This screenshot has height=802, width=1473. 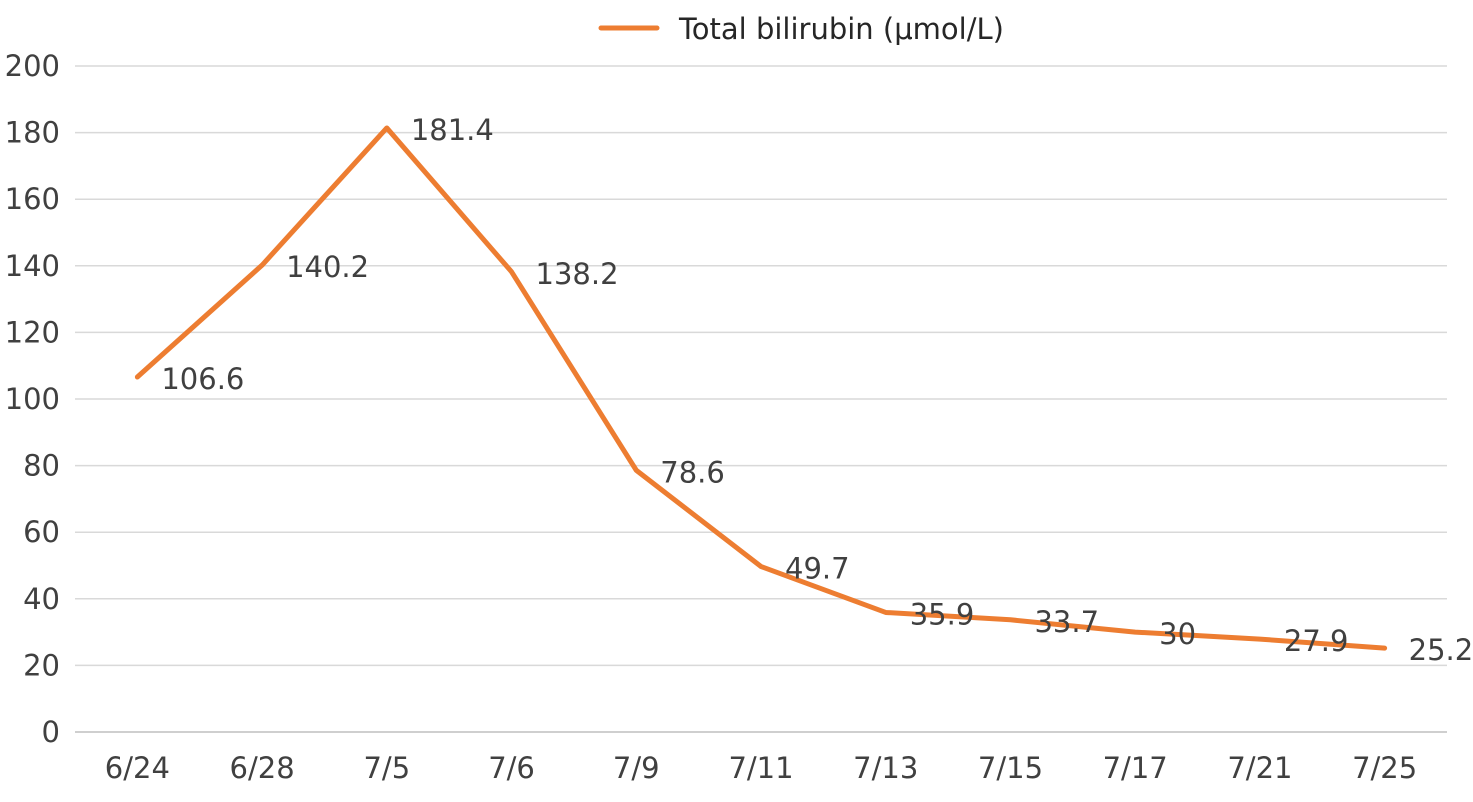 I want to click on data-label: 138.2, so click(x=577, y=274).